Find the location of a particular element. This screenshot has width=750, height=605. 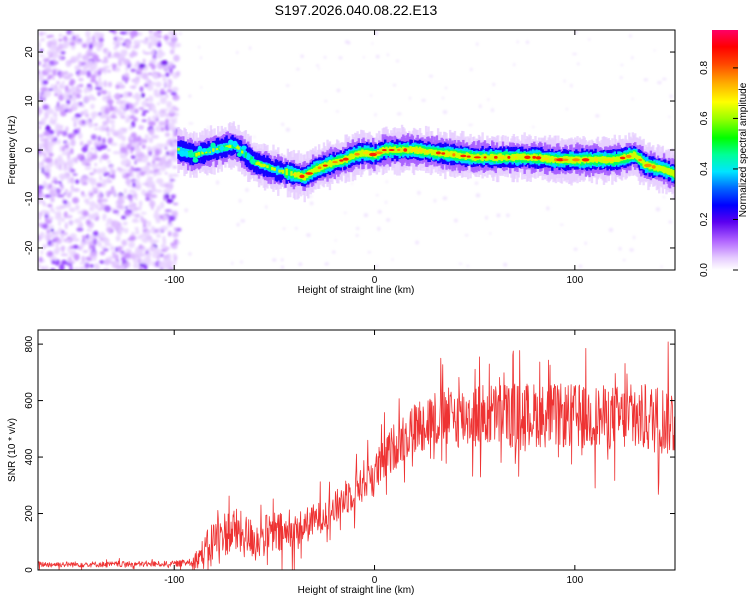

snr-xtick-label: 0 is located at coordinates (375, 580).